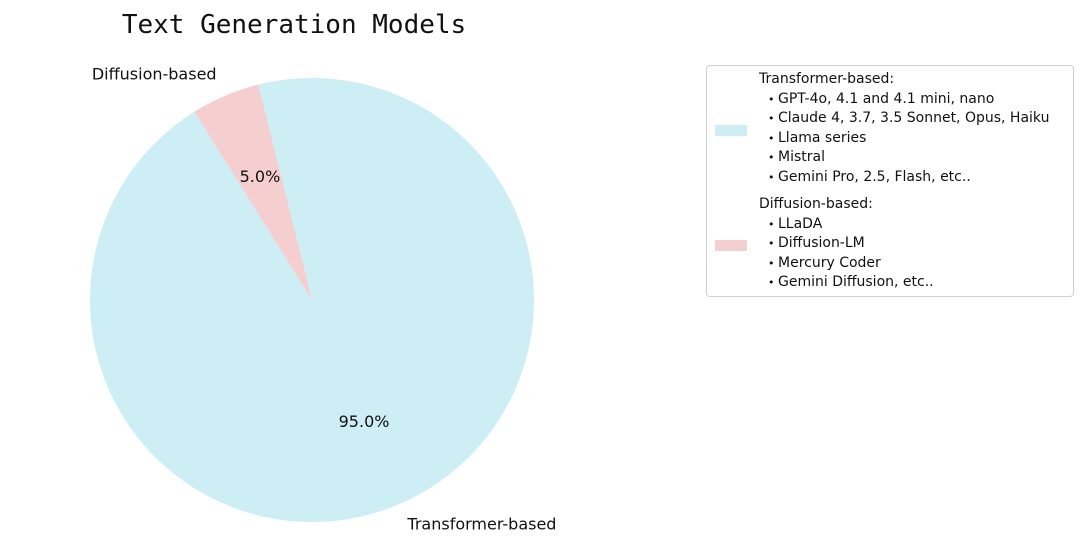 The image size is (1091, 538). What do you see at coordinates (827, 79) in the screenshot?
I see `legend-heading-transformer-based: Transformer-based:` at bounding box center [827, 79].